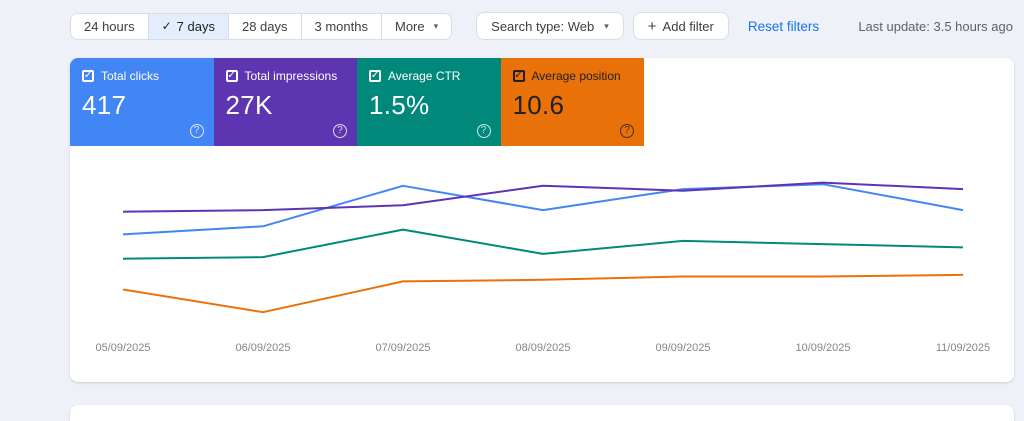 The height and width of the screenshot is (421, 1024). I want to click on last-update-text: Last update: 3.5 hours ago, so click(935, 26).